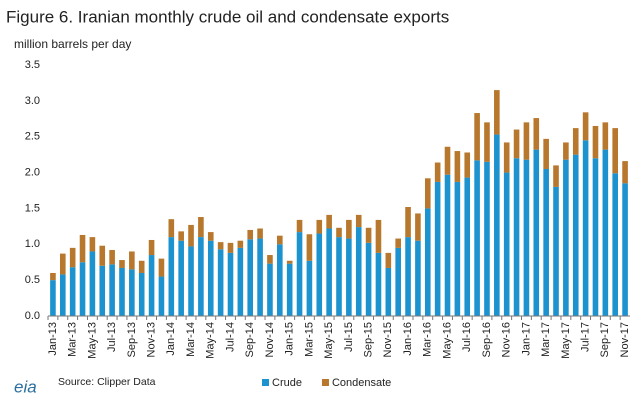 The image size is (642, 406). What do you see at coordinates (112, 337) in the screenshot?
I see `x-tick-label: Jul-13` at bounding box center [112, 337].